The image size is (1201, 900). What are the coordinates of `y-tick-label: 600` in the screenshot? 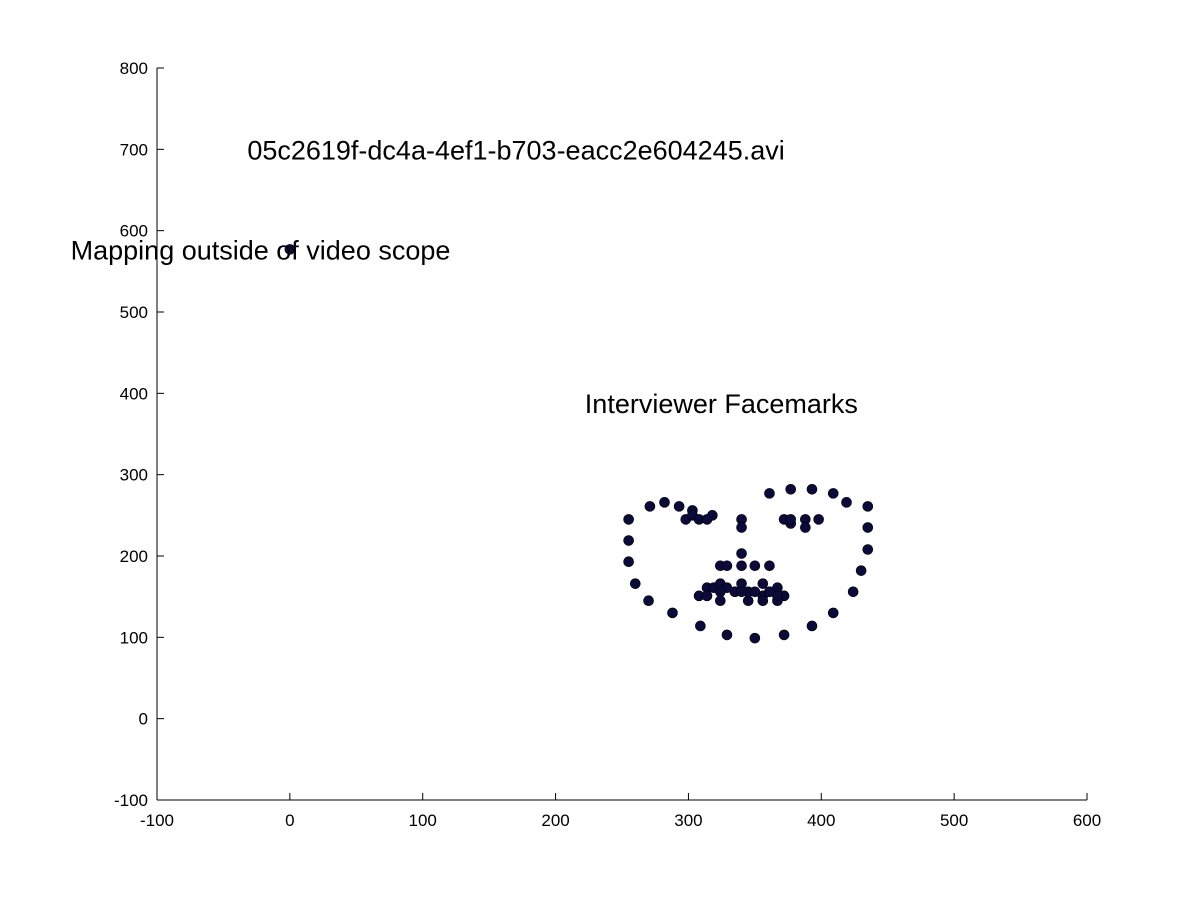 It's located at (134, 231).